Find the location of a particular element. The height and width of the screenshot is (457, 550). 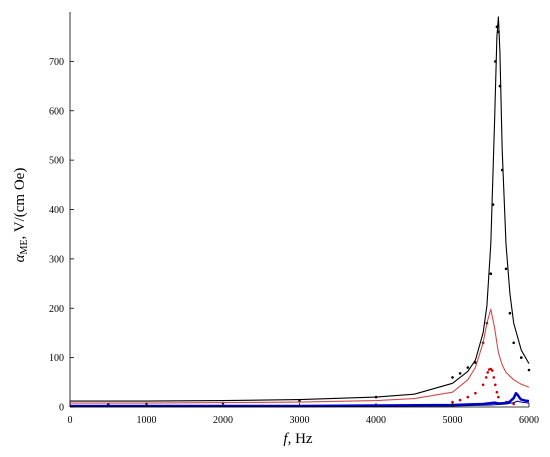

y-tick-label: 600 is located at coordinates (56, 111).